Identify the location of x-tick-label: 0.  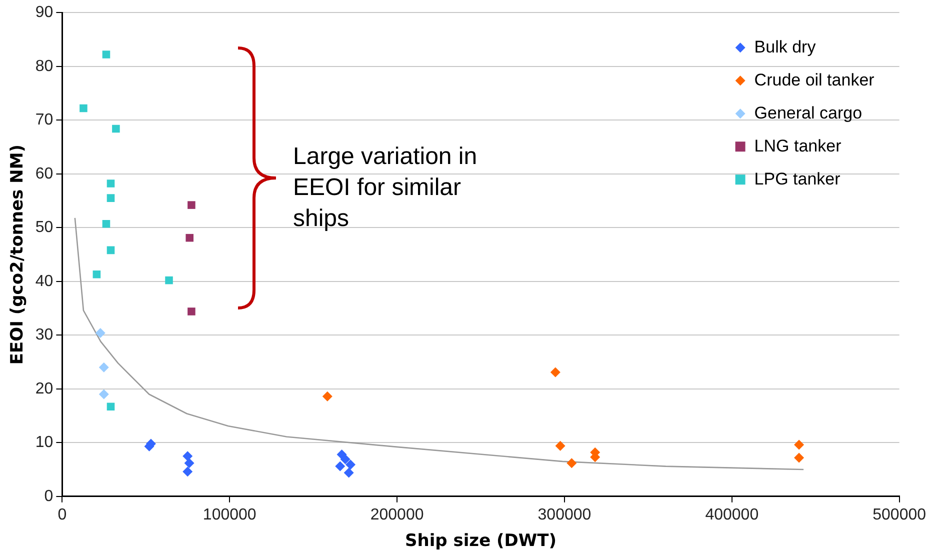
(62, 515).